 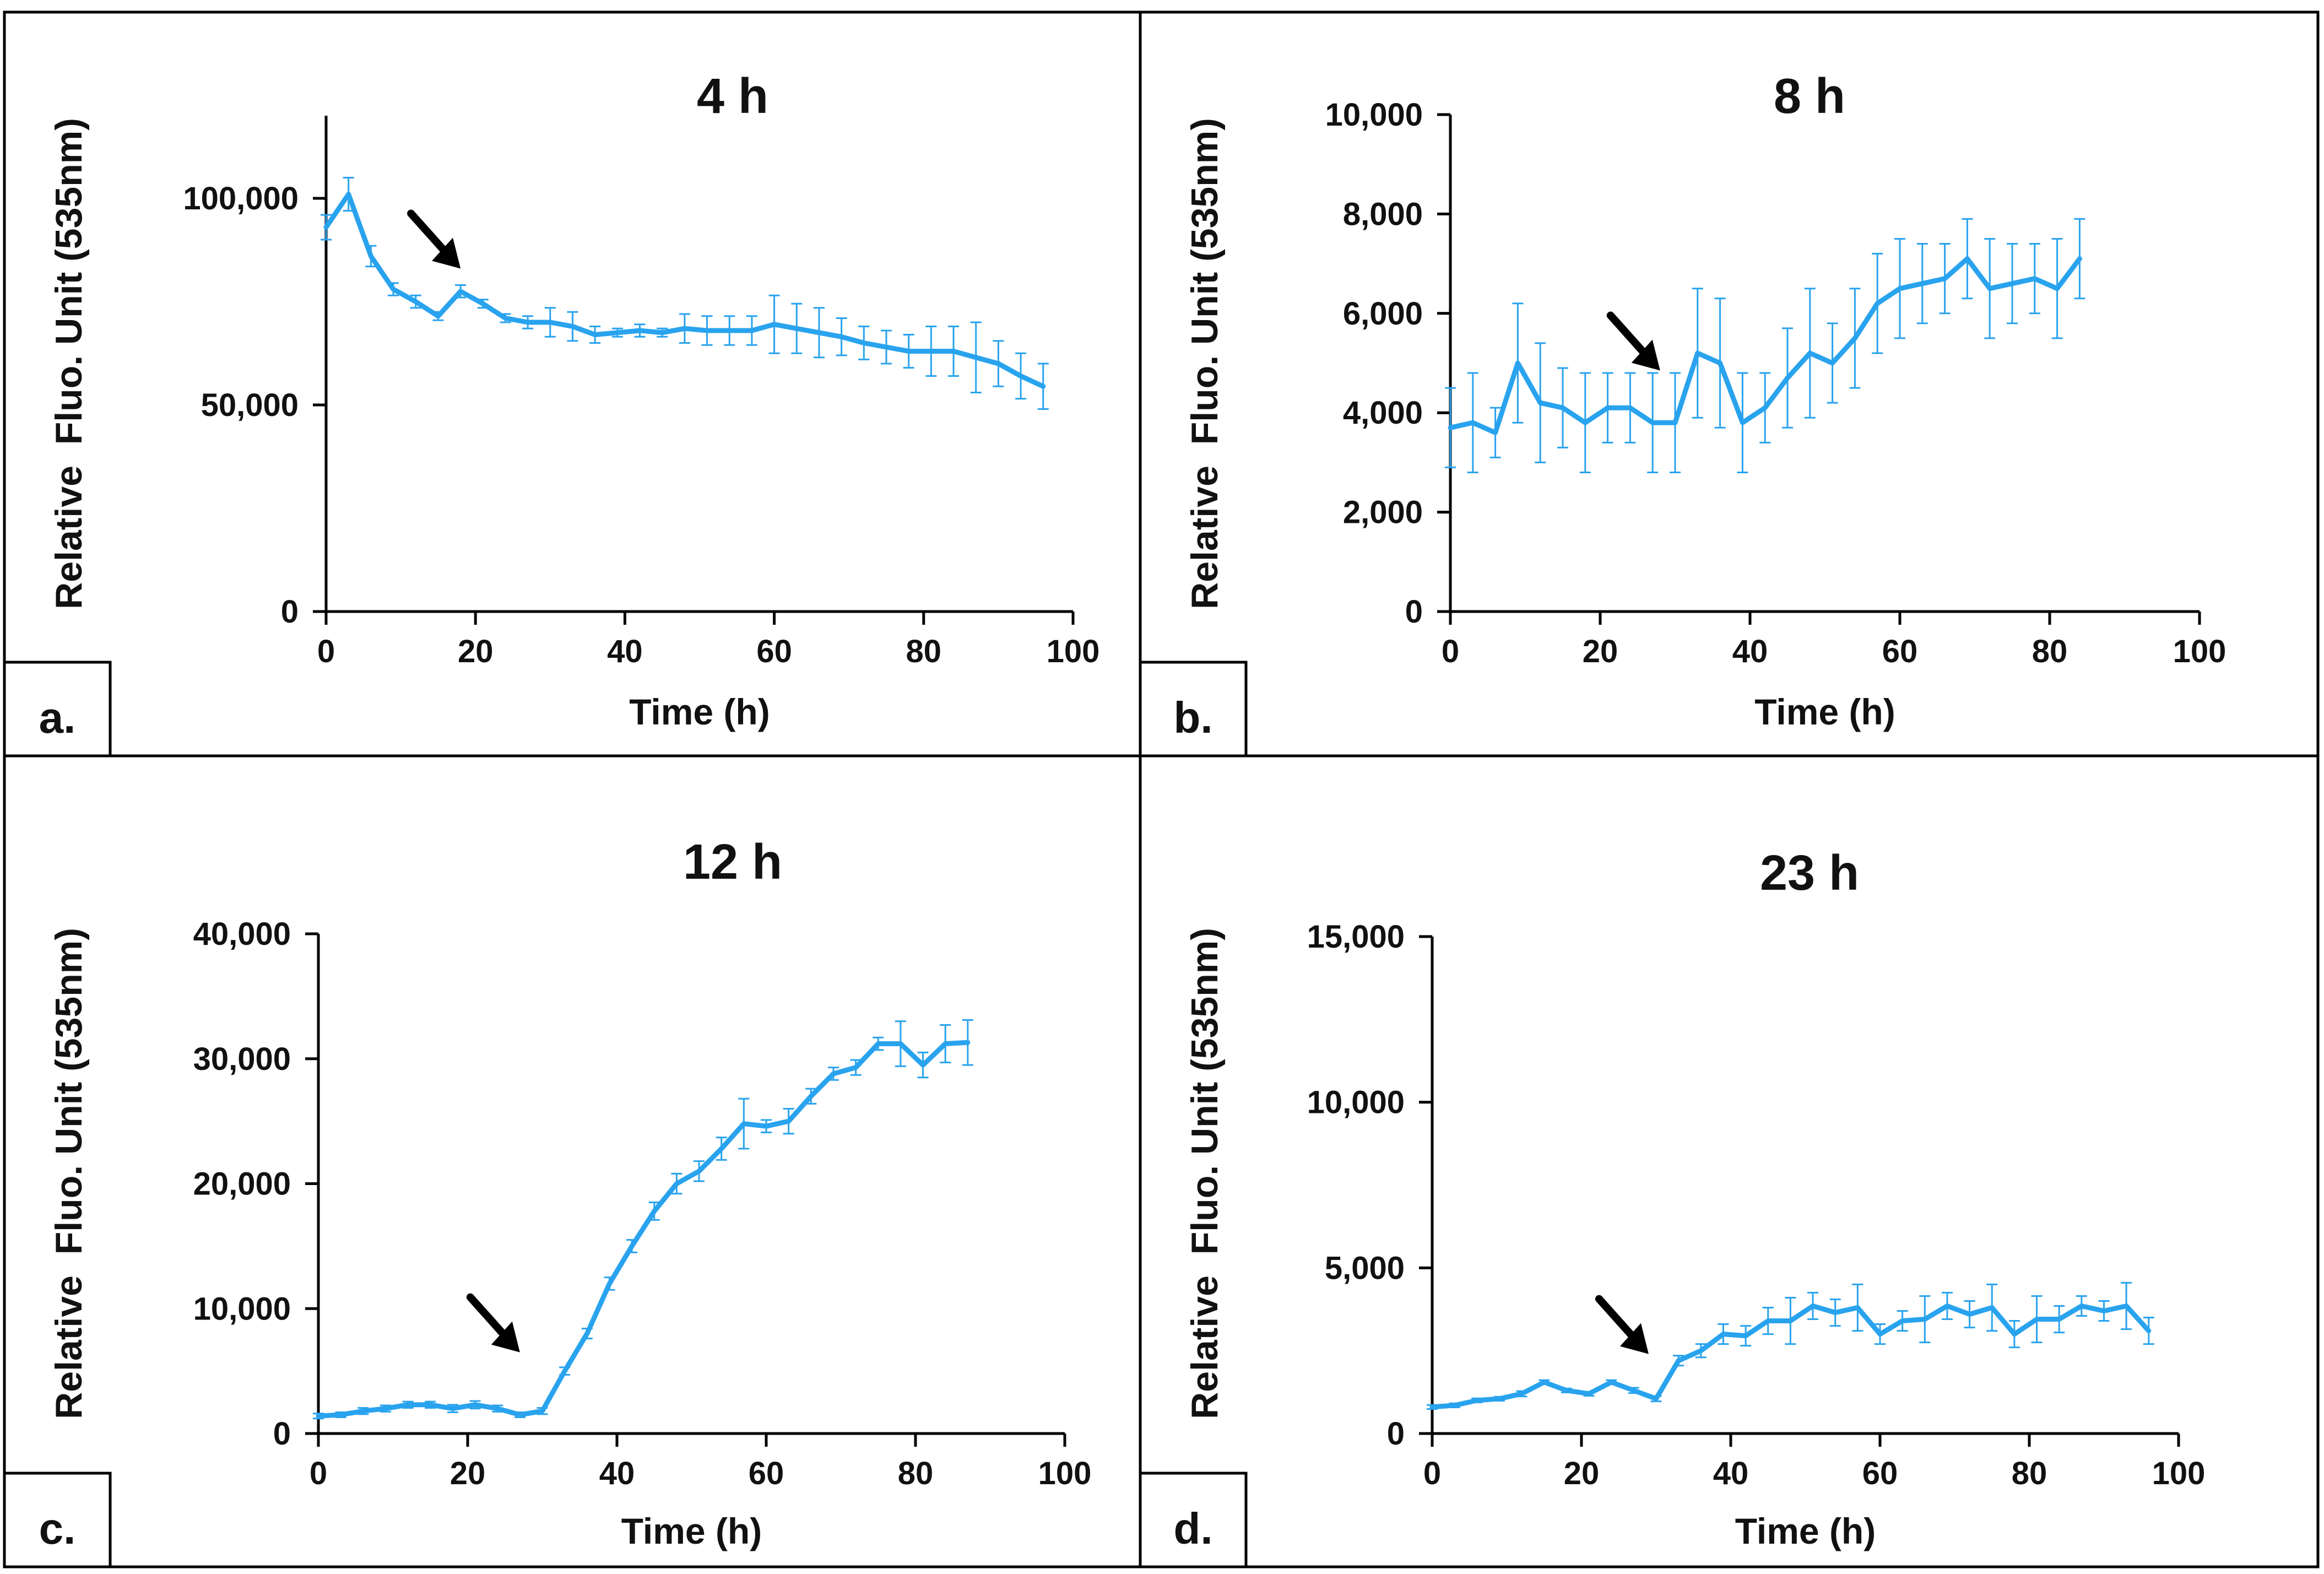 I want to click on panel-label-b: b., so click(x=1192, y=717).